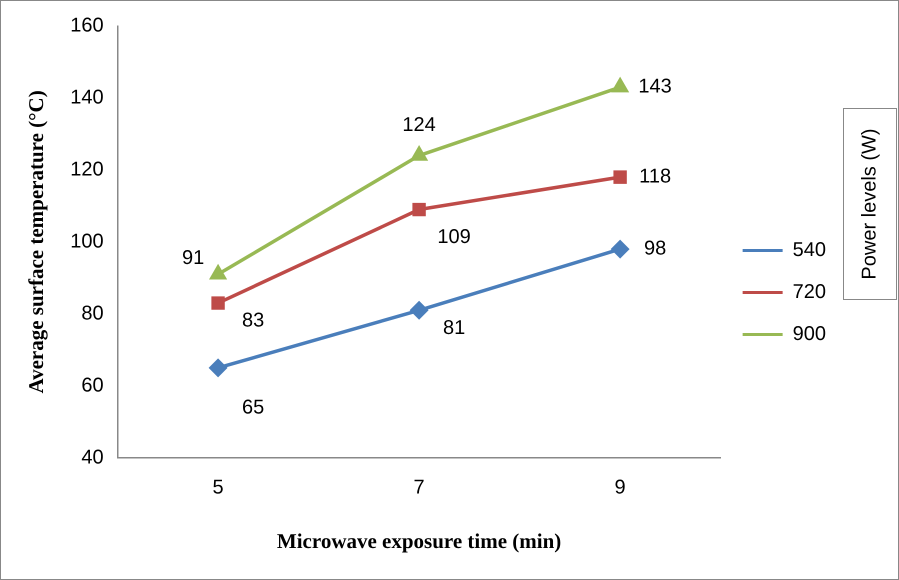 This screenshot has width=899, height=580. Describe the element at coordinates (253, 321) in the screenshot. I see `data-label: 83` at that location.